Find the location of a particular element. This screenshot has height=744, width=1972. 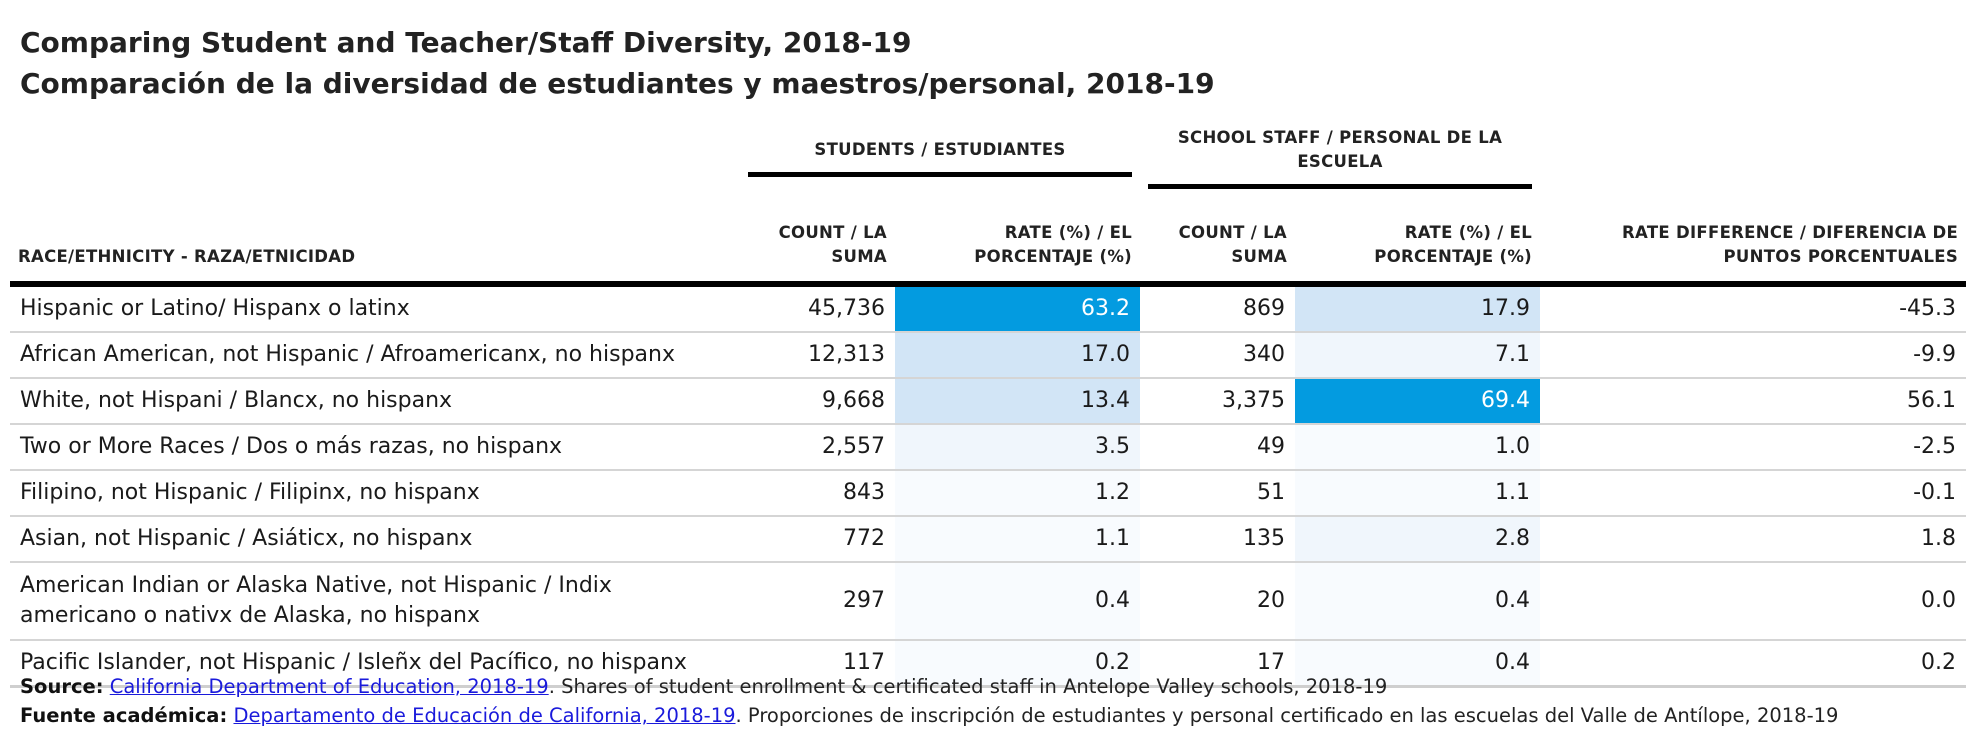

student-rate-cell: 13.4 is located at coordinates (1018, 401).